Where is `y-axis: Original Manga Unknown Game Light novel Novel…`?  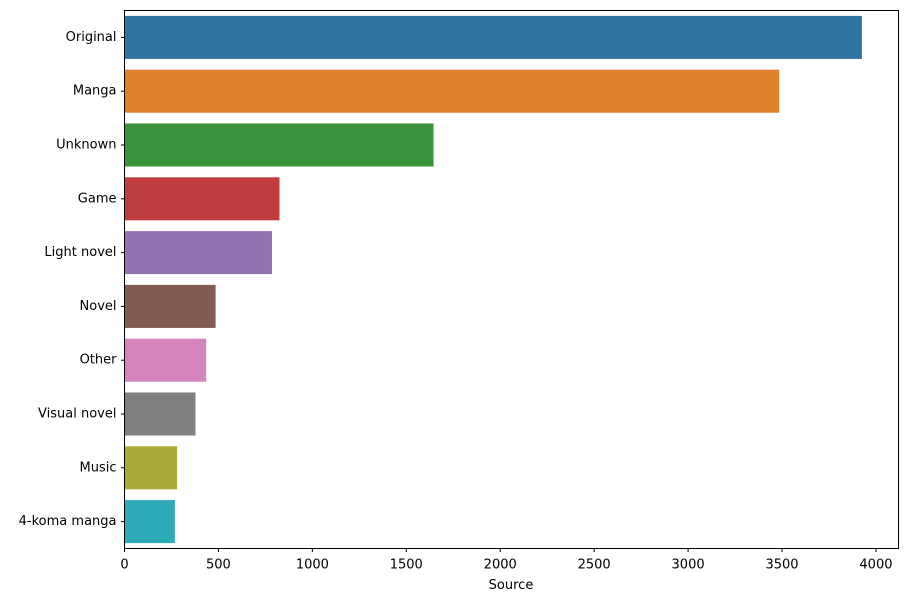
y-axis: Original Manga Unknown Game Light novel Novel… is located at coordinates (72, 279).